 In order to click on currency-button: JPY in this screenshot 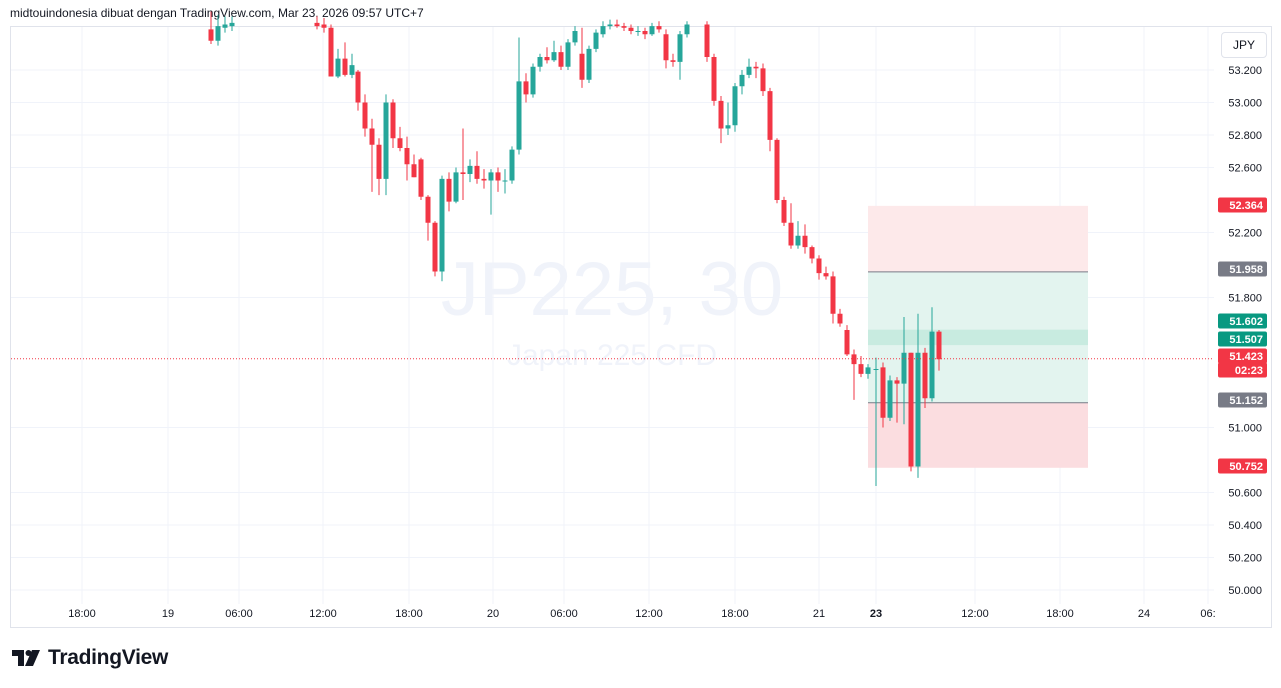, I will do `click(1244, 45)`.